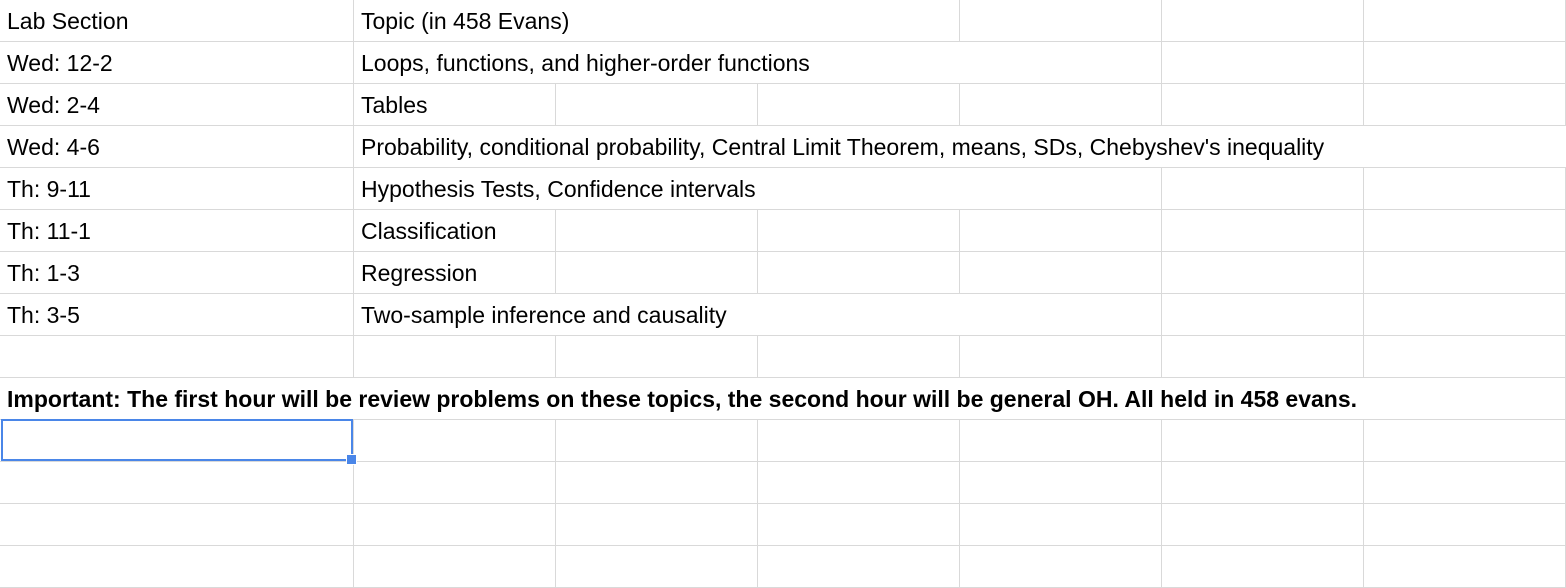 The height and width of the screenshot is (588, 1566). What do you see at coordinates (1465, 231) in the screenshot?
I see `cell-g6` at bounding box center [1465, 231].